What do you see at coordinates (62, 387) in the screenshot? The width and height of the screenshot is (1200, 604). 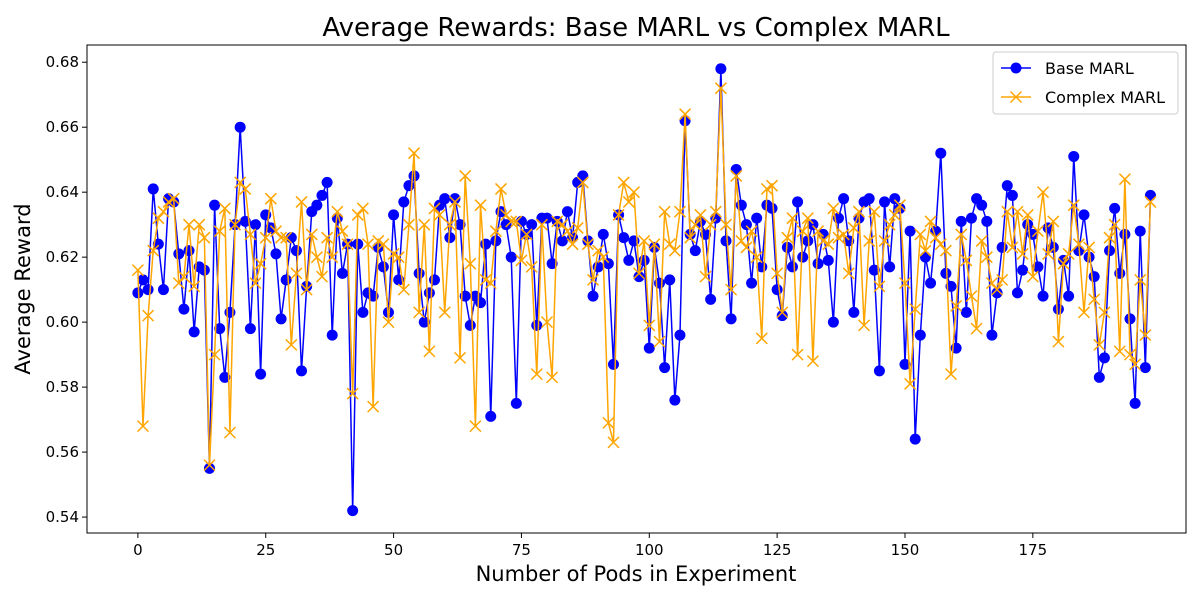 I see `y-tick-label: 0.58` at bounding box center [62, 387].